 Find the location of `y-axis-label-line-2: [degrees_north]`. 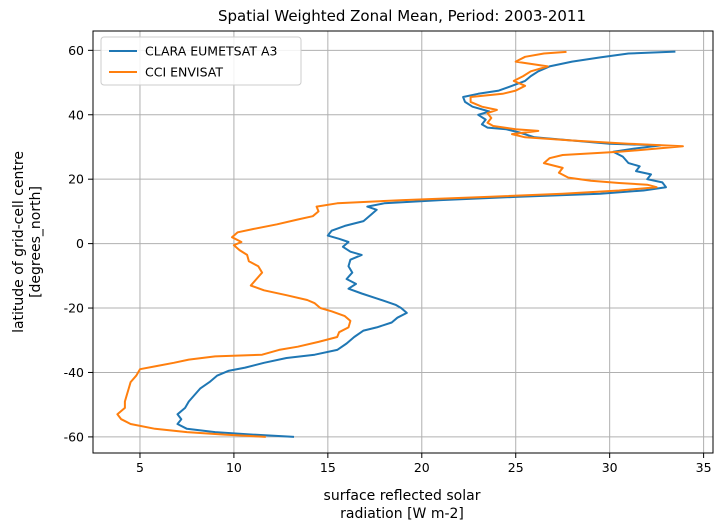

y-axis-label-line-2: [degrees_north] is located at coordinates (36, 242).